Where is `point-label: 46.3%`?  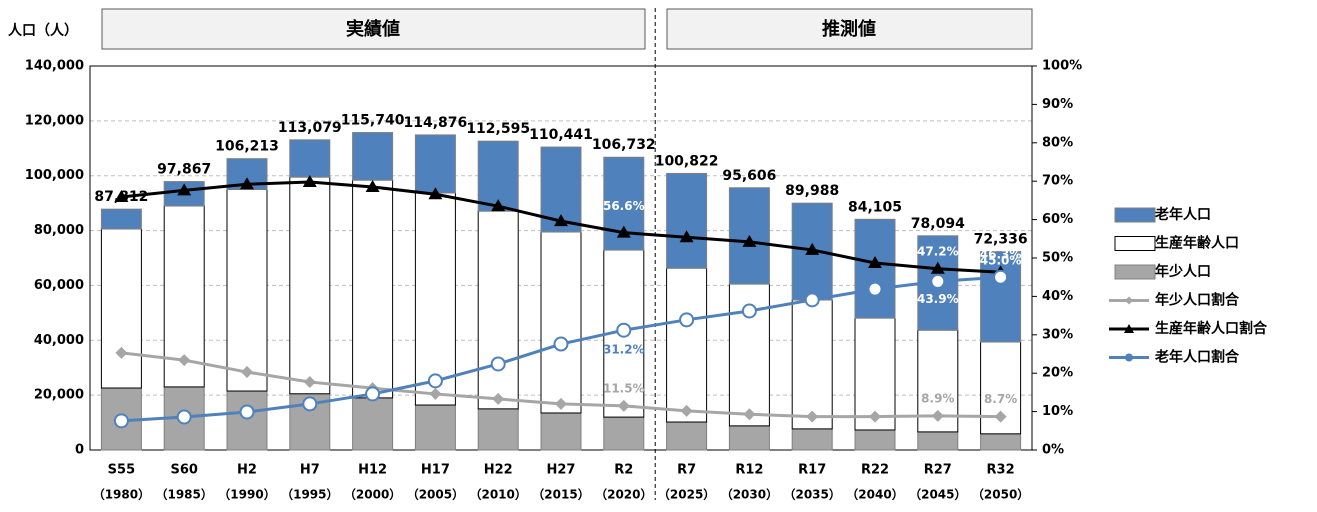 point-label: 46.3% is located at coordinates (1001, 255).